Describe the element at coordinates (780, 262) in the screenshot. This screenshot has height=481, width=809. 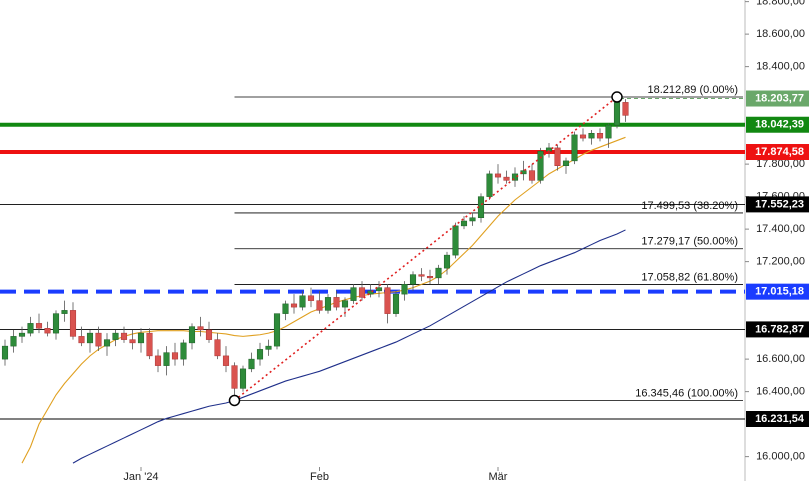
I see `y-tick-label: 17.200,00` at that location.